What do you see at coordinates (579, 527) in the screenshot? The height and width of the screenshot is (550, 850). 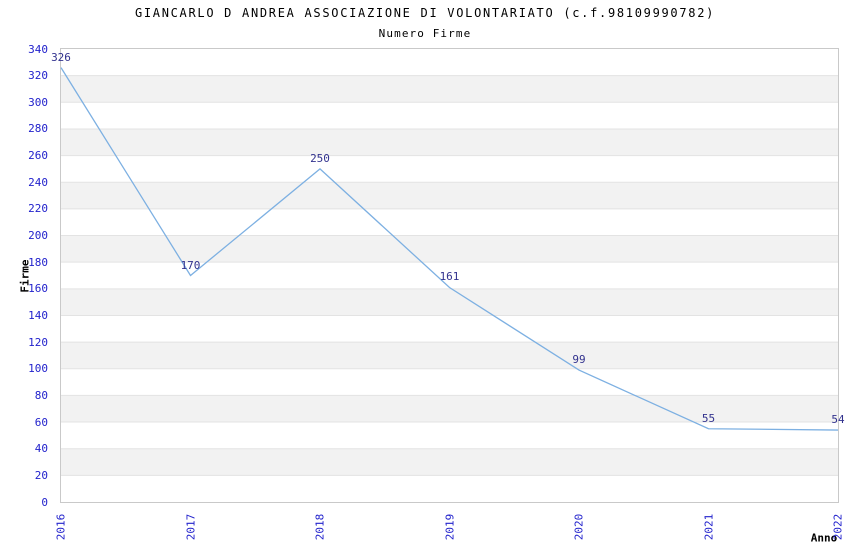 I see `x-tick-label: 2020` at bounding box center [579, 527].